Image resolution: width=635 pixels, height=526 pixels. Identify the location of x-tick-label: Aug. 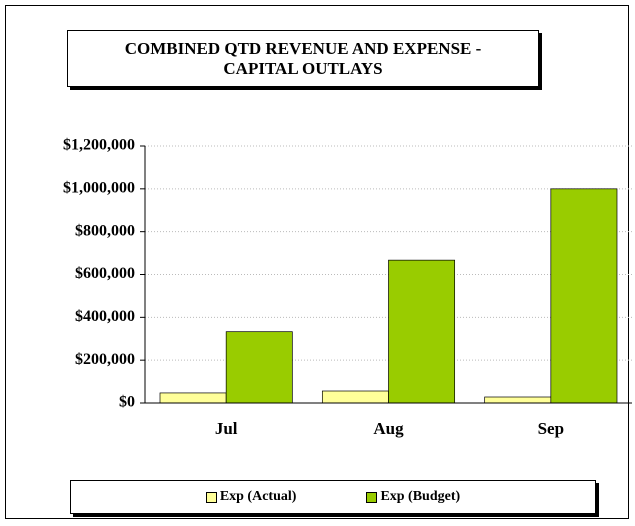
(388, 428).